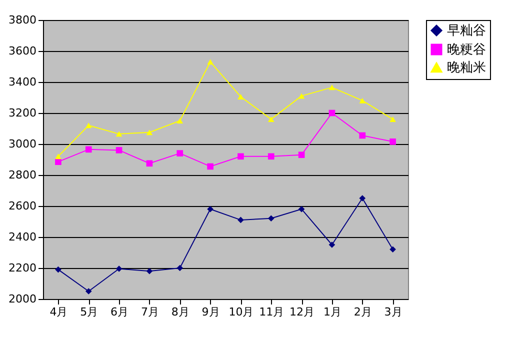  Describe the element at coordinates (22, 299) in the screenshot. I see `y-tick-label: 2000` at that location.